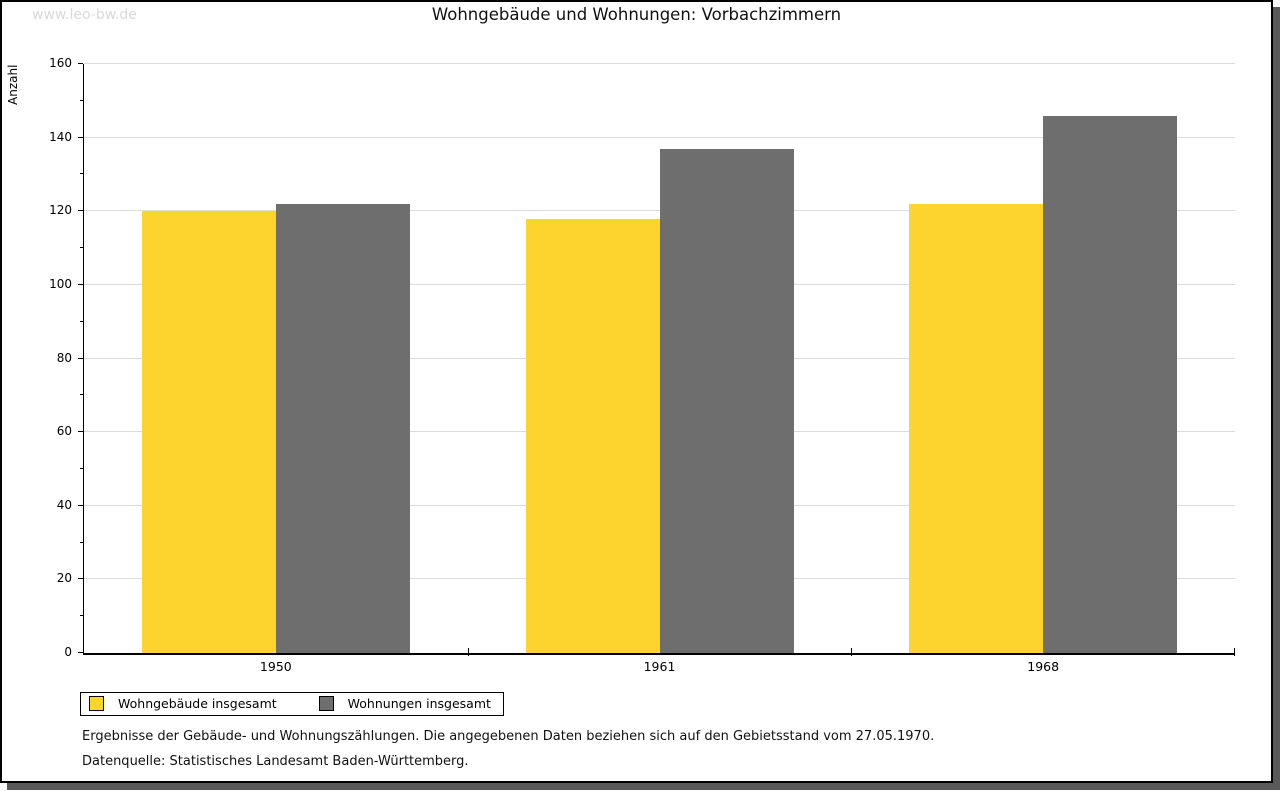 The width and height of the screenshot is (1280, 791). What do you see at coordinates (1234, 652) in the screenshot?
I see `x-tick-end` at bounding box center [1234, 652].